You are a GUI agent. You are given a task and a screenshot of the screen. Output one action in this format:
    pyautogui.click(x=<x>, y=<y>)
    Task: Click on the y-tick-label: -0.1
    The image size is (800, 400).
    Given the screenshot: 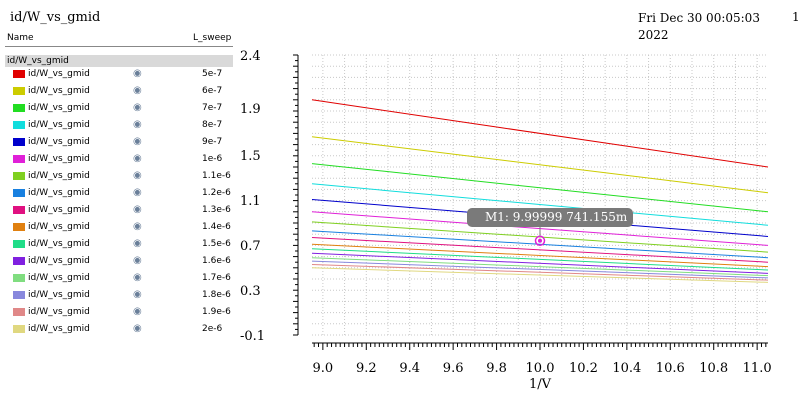 What is the action you would take?
    pyautogui.click(x=252, y=336)
    